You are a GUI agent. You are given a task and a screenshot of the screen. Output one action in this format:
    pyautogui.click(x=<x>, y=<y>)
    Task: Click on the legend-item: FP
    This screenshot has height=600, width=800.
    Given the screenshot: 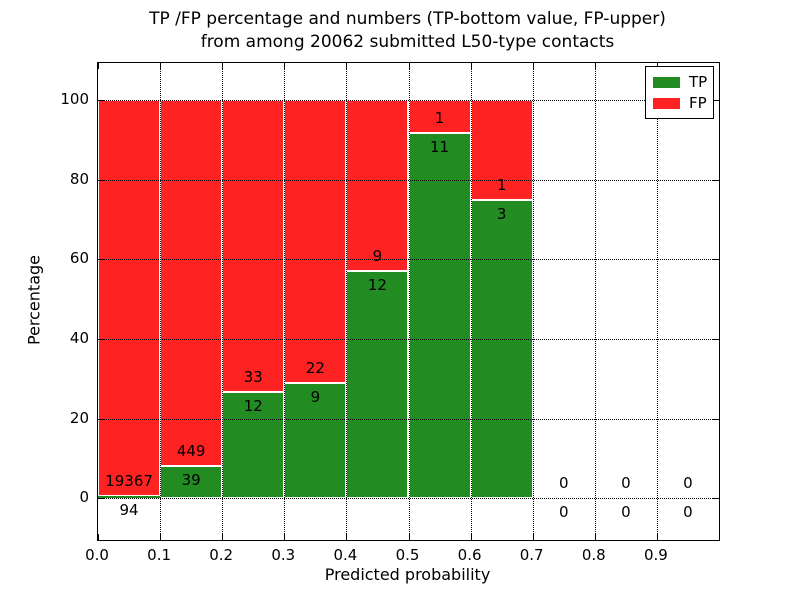 What is the action you would take?
    pyautogui.click(x=680, y=103)
    